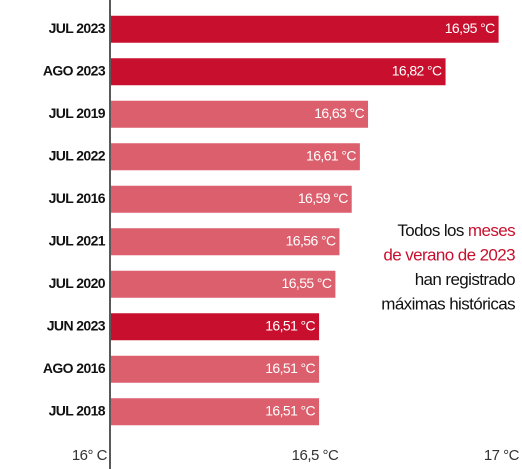 The height and width of the screenshot is (469, 522). I want to click on x-tick-label: 16,5 °C, so click(315, 455).